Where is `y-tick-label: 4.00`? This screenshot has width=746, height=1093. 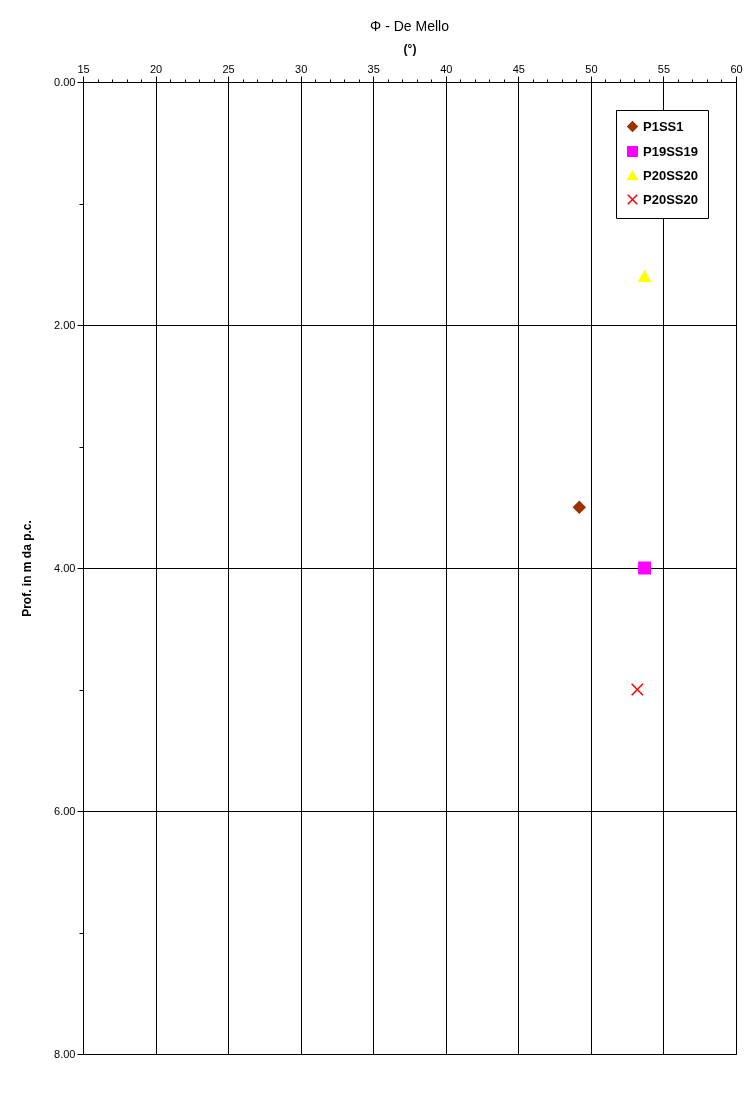 y-tick-label: 4.00 is located at coordinates (65, 567).